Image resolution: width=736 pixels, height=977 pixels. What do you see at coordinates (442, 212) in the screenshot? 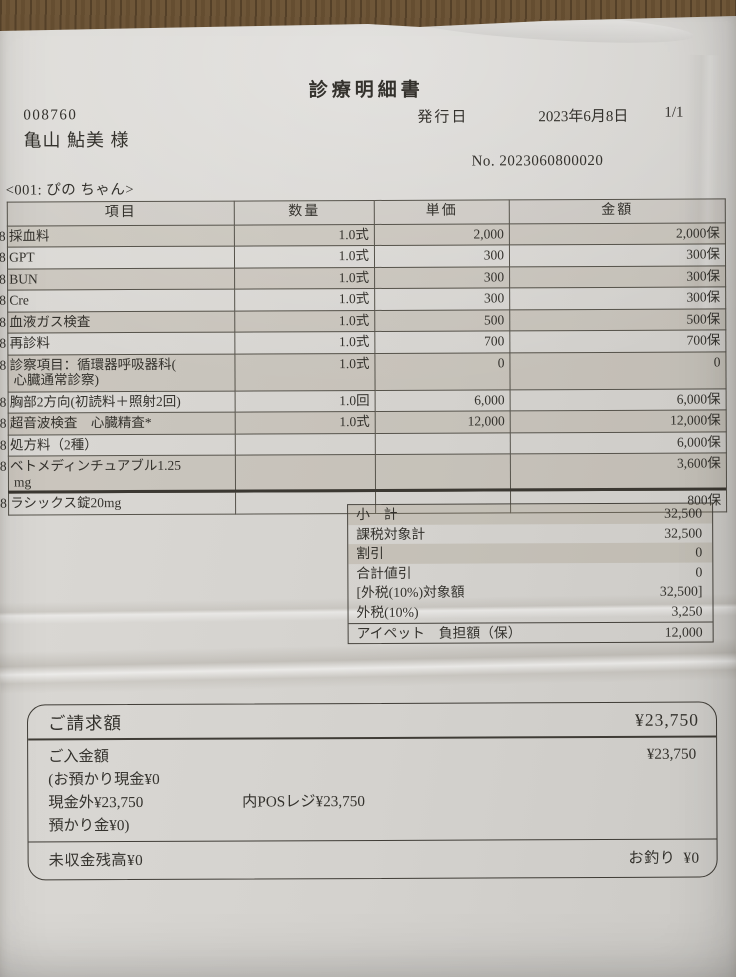
I see `column-header-unit-price: 単価` at bounding box center [442, 212].